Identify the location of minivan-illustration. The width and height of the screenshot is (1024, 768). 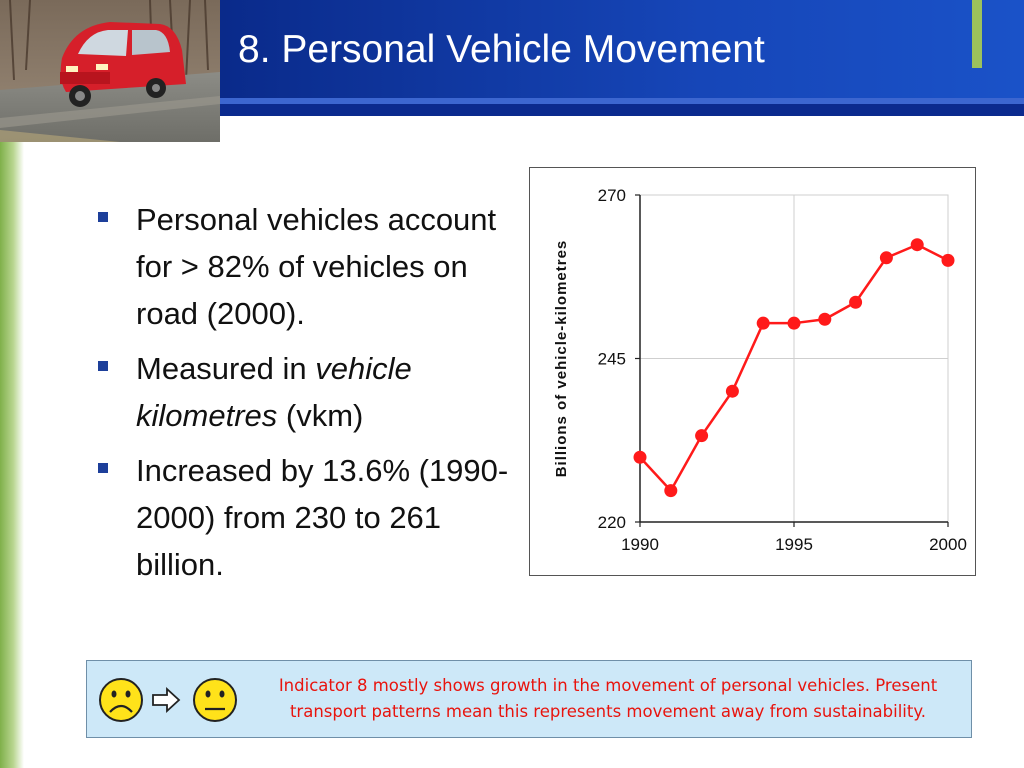
(110, 71).